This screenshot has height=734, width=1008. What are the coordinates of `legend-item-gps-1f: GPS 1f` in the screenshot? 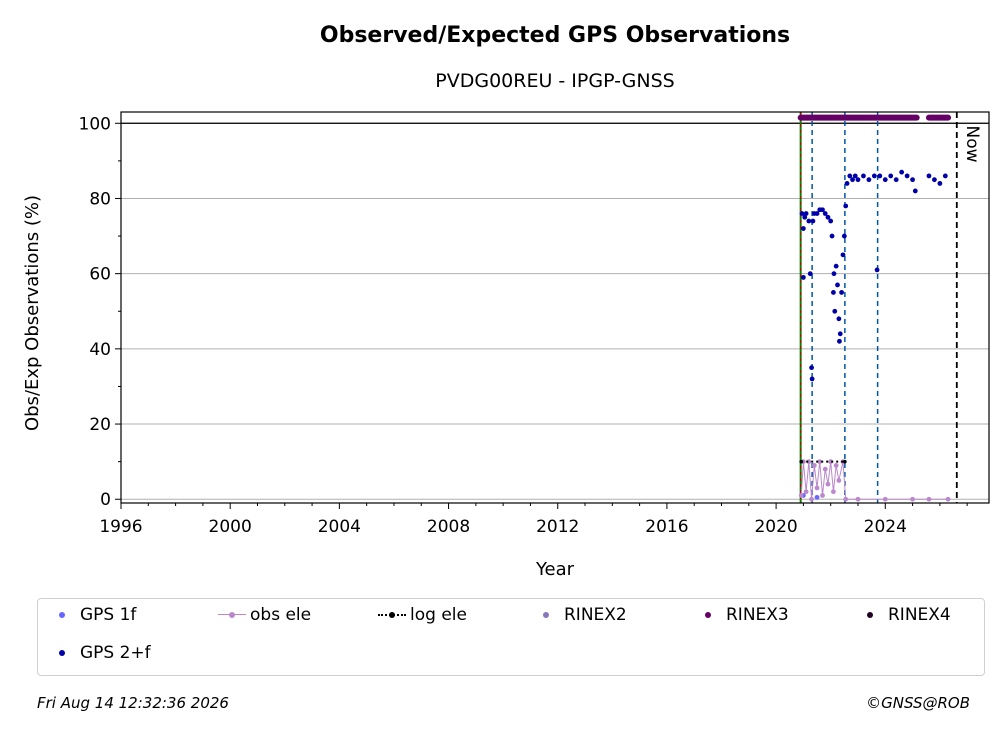 It's located at (92, 615).